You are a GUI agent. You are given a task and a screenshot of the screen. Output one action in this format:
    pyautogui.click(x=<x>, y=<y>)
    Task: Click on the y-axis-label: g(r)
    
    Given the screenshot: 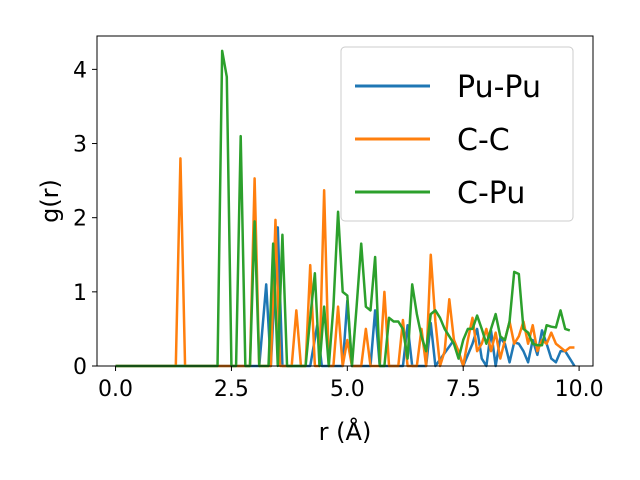 What is the action you would take?
    pyautogui.click(x=50, y=201)
    